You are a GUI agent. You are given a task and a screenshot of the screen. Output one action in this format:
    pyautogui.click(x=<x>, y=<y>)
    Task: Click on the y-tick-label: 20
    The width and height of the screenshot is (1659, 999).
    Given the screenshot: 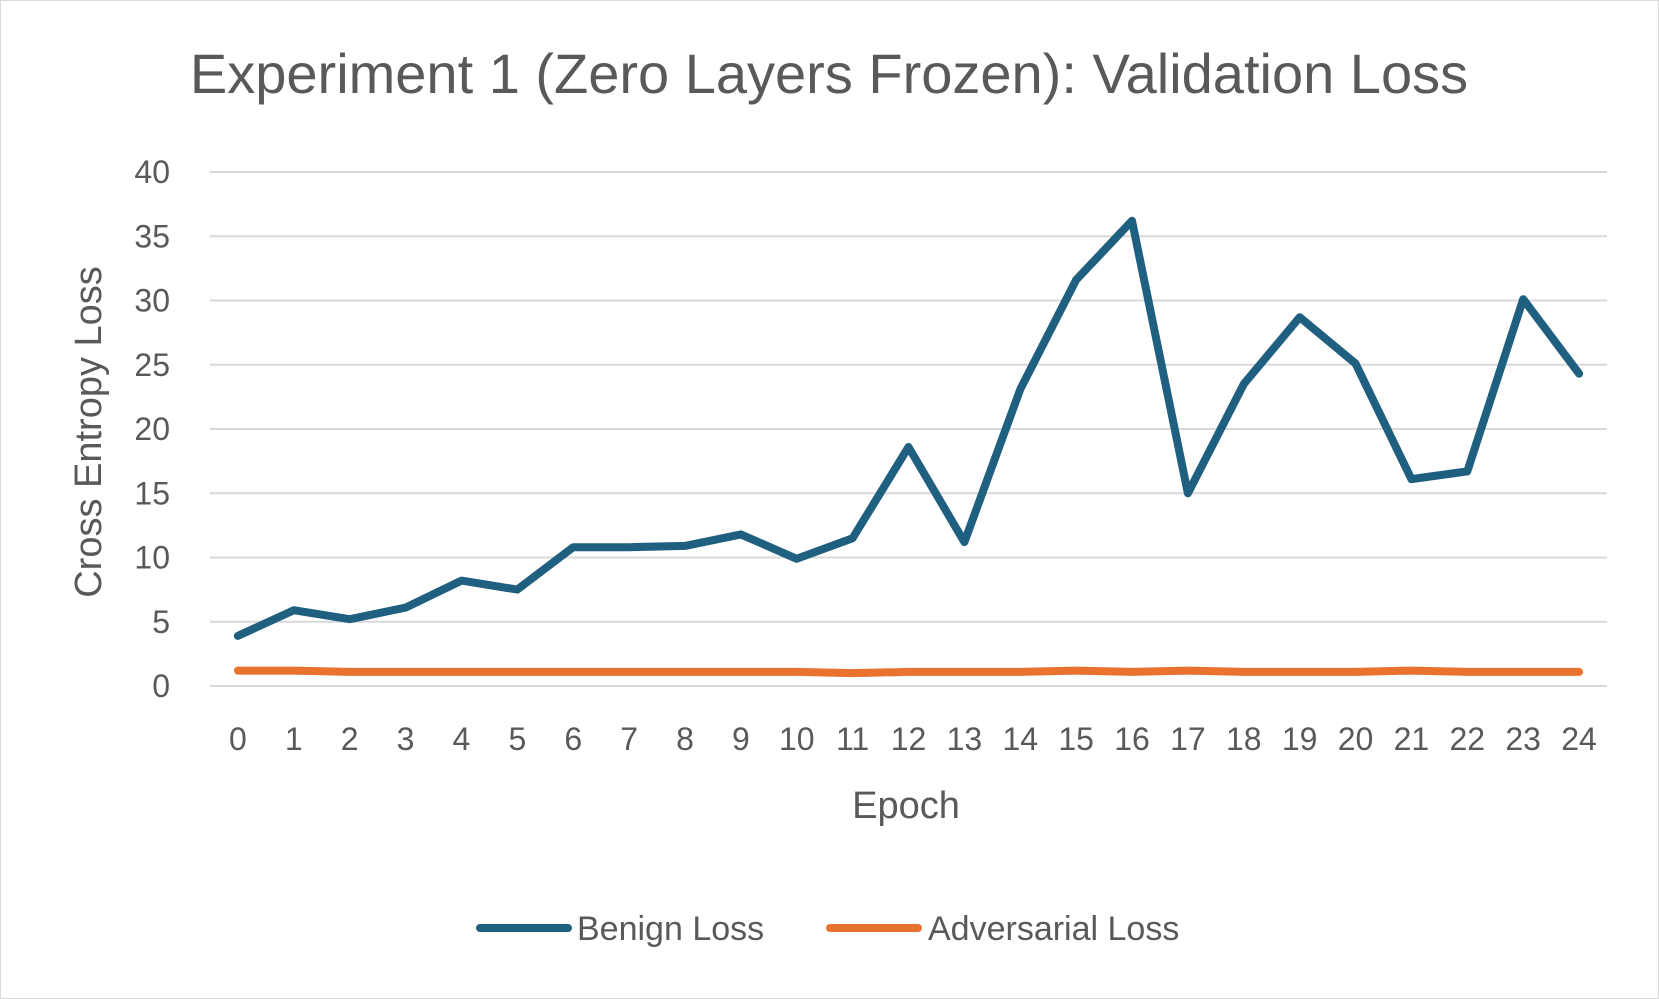 What is the action you would take?
    pyautogui.click(x=152, y=429)
    